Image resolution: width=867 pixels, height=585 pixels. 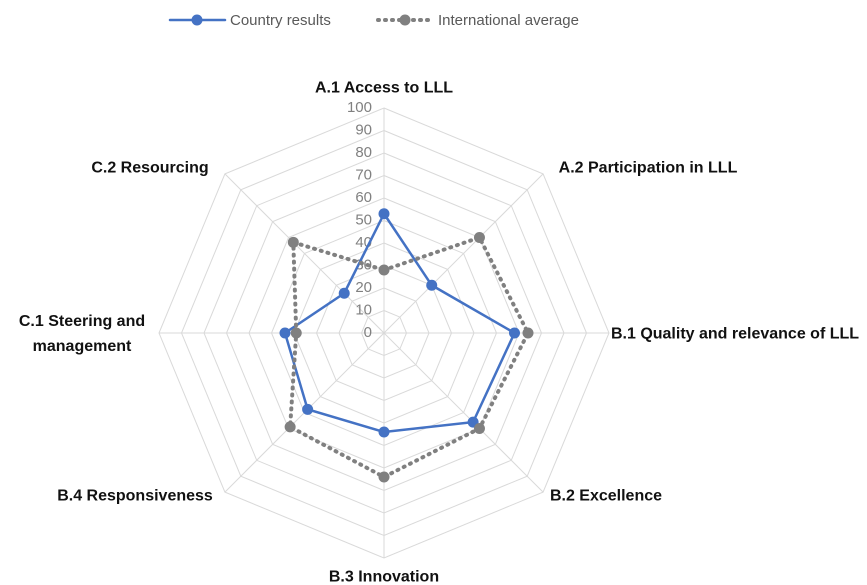 What do you see at coordinates (363, 129) in the screenshot?
I see `y-tick-label: 90` at bounding box center [363, 129].